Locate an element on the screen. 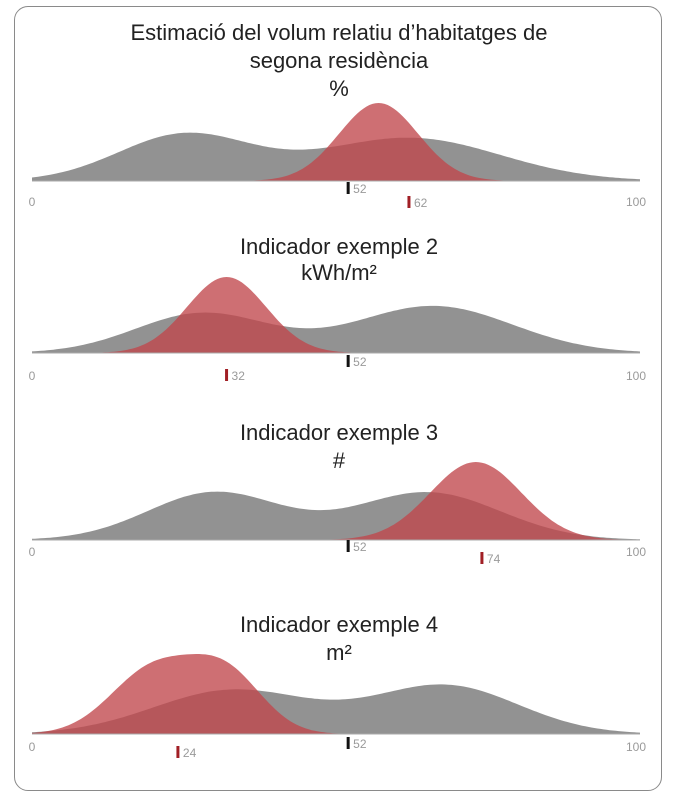  selected-marker-label: 62 is located at coordinates (421, 203).